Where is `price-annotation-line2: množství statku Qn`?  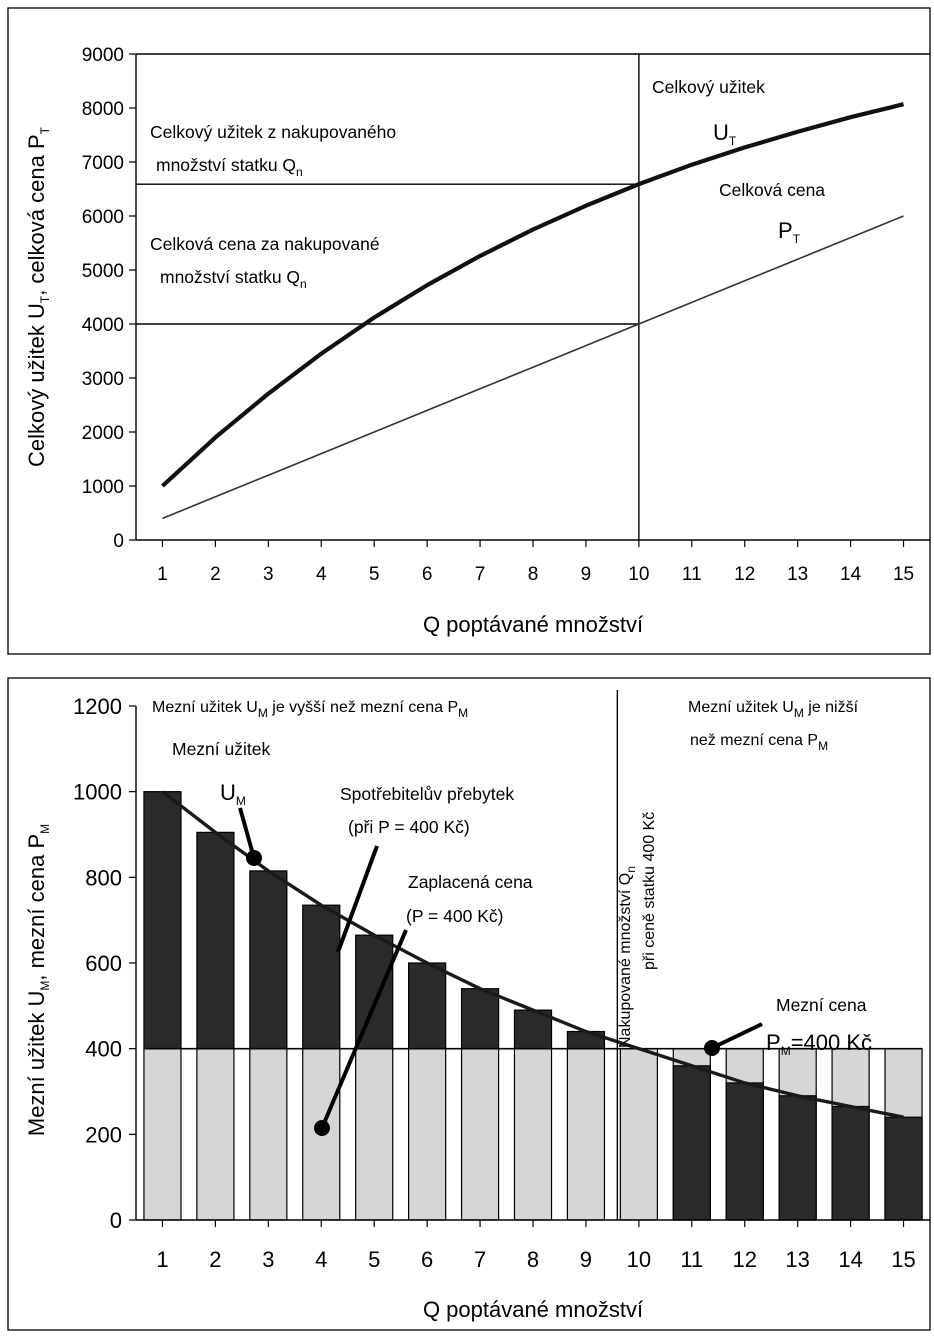 price-annotation-line2: množství statku Qn is located at coordinates (233, 279).